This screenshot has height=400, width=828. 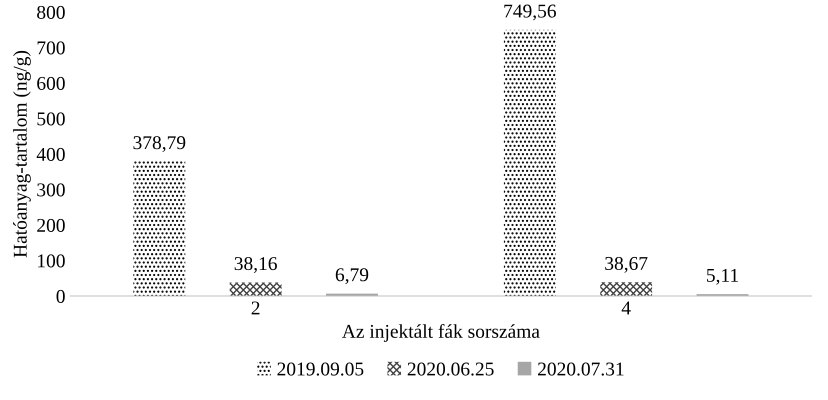 What do you see at coordinates (530, 12) in the screenshot?
I see `data-label: 749,56` at bounding box center [530, 12].